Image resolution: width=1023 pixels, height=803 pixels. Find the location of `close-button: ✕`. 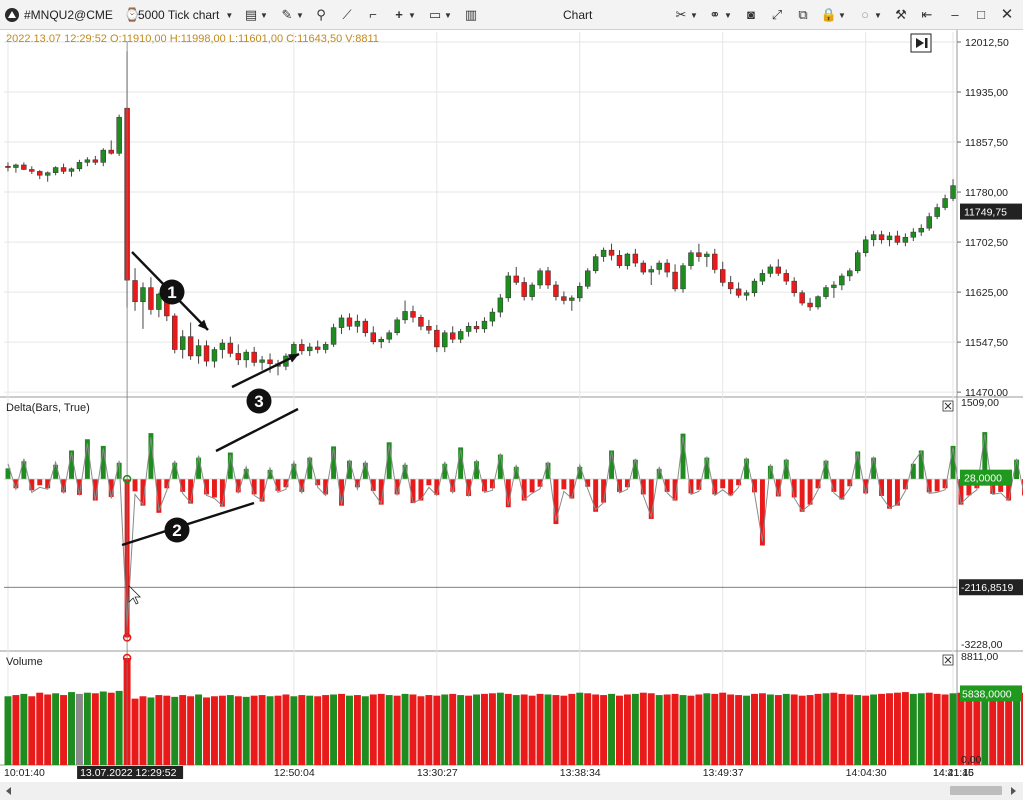

close-button: ✕ is located at coordinates (1007, 15).